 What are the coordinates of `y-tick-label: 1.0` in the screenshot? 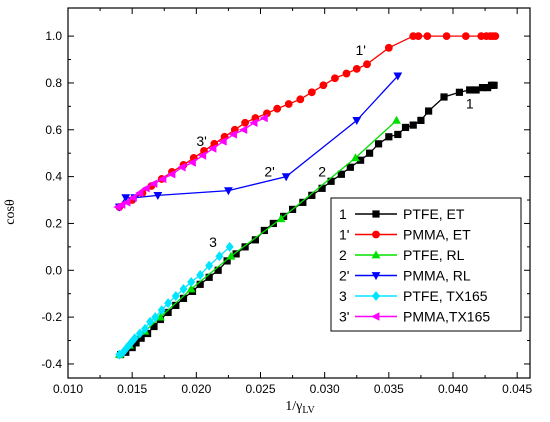 It's located at (53, 36).